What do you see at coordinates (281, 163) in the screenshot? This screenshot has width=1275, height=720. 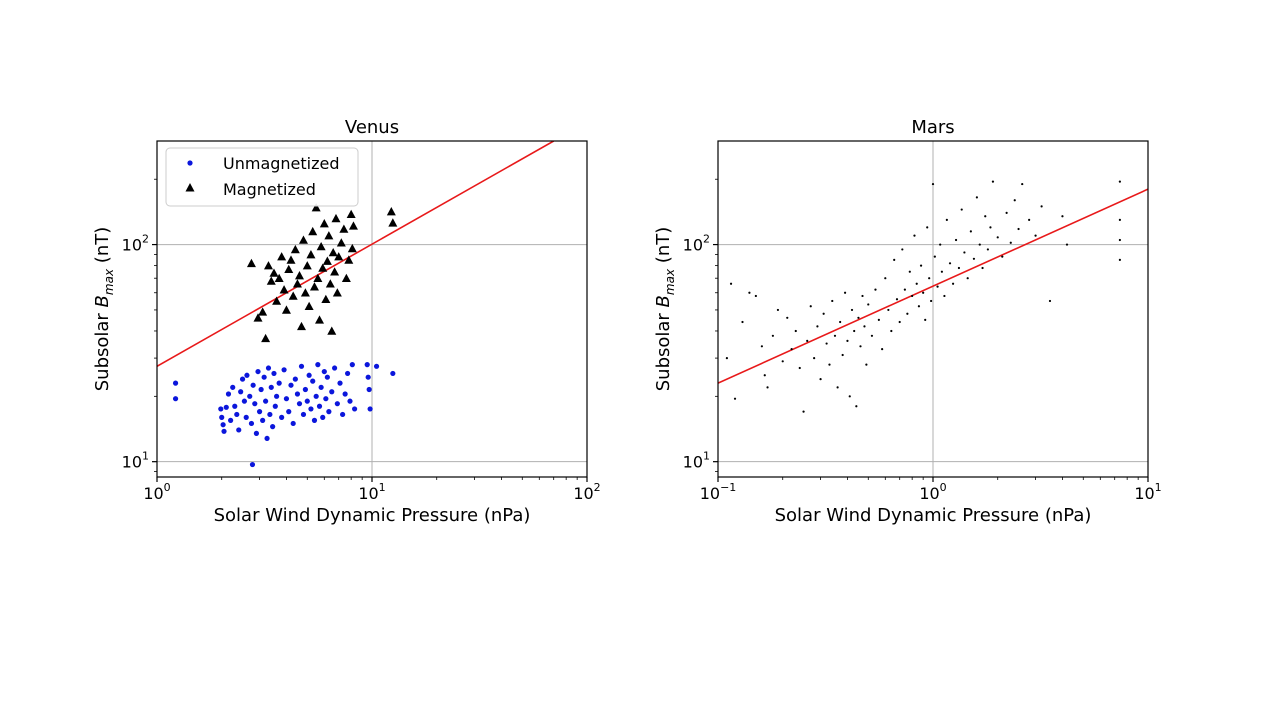 I see `legend-unmagnetized-label: Unmagnetized` at bounding box center [281, 163].